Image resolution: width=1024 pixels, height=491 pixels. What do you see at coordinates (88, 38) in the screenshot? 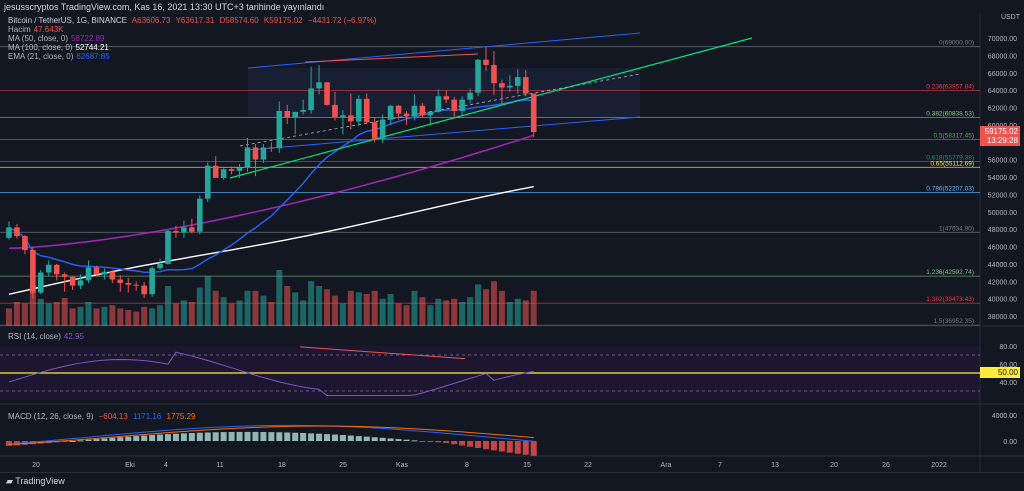
I see `ma50-value: 58722.89` at bounding box center [88, 38].